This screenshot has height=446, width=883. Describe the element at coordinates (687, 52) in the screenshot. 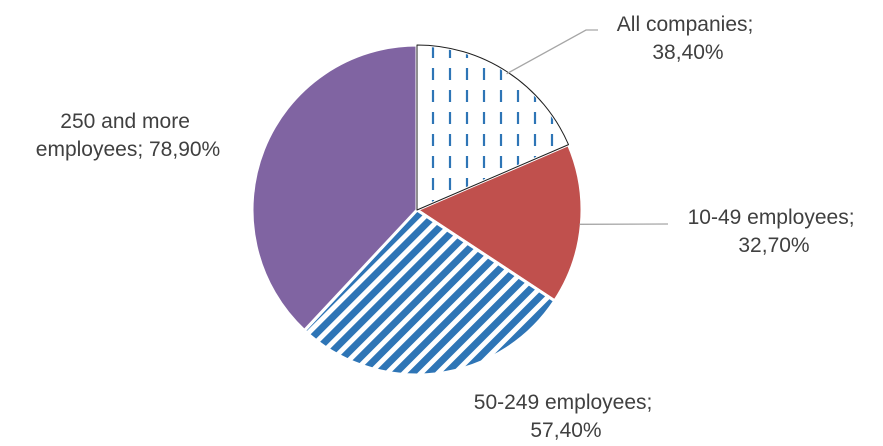

I see `data-label-all-companies-value: 38,40%` at that location.